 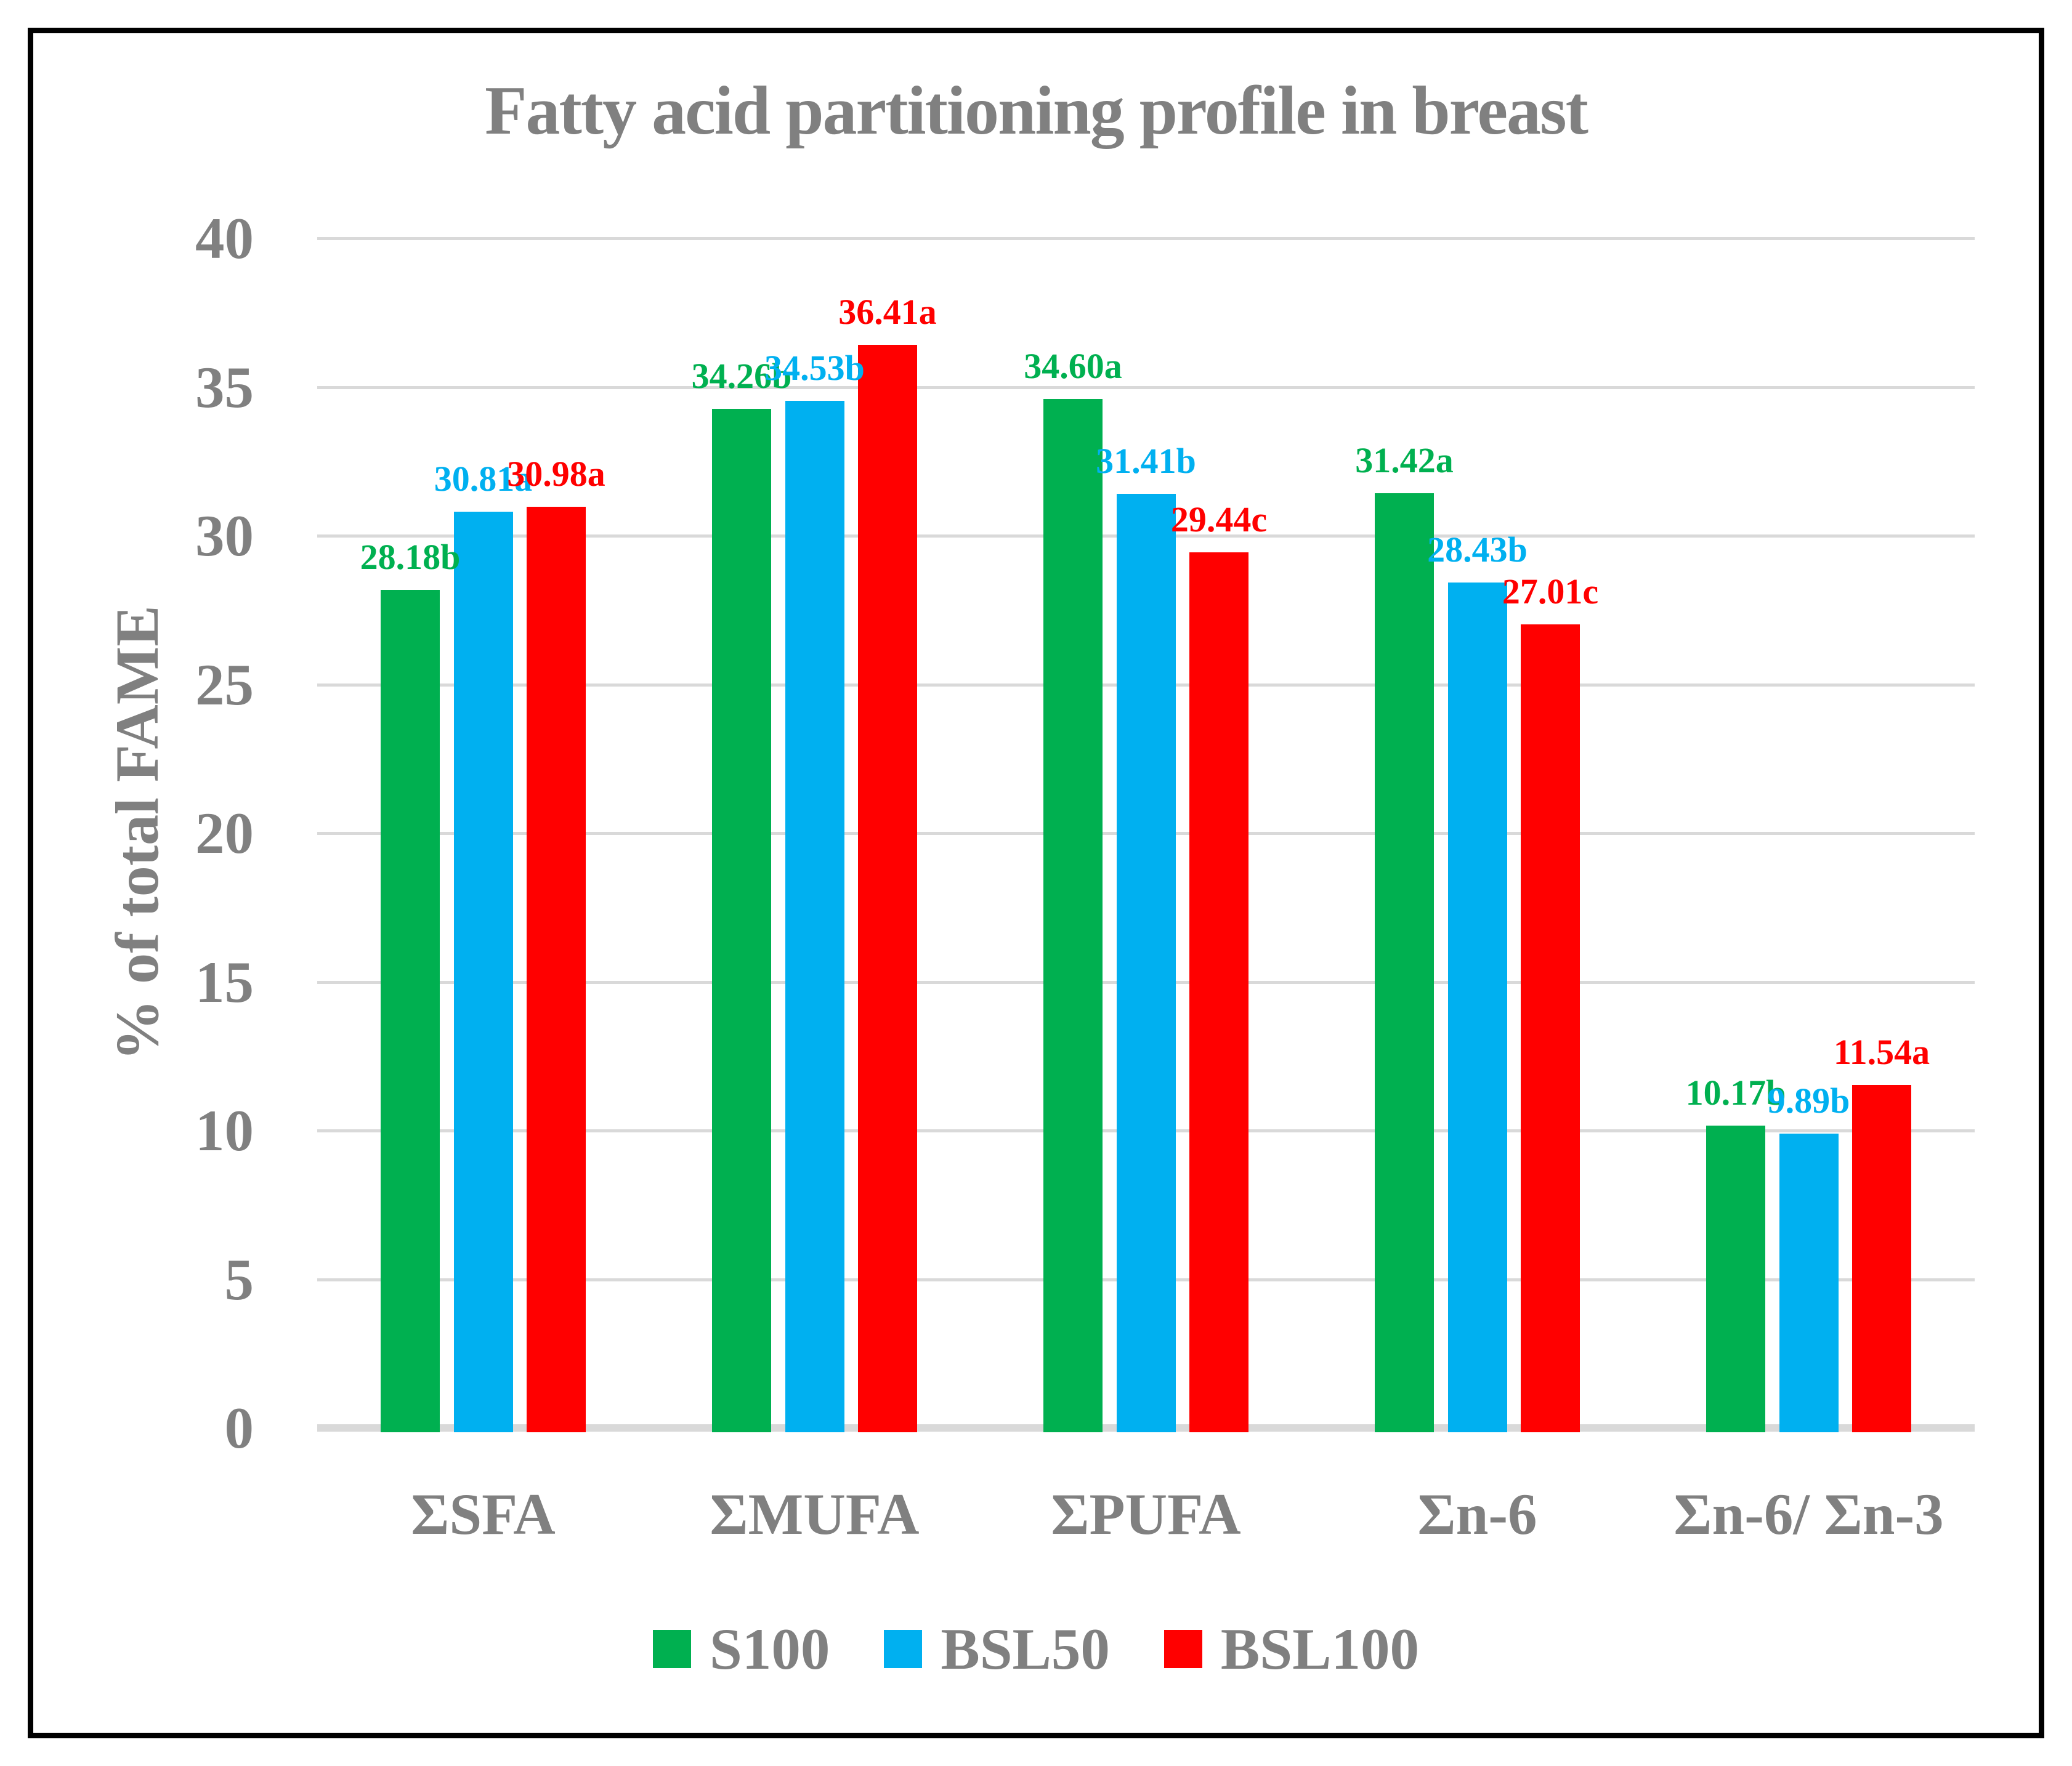 I want to click on bar-value-label: 34.60a, so click(x=1073, y=365).